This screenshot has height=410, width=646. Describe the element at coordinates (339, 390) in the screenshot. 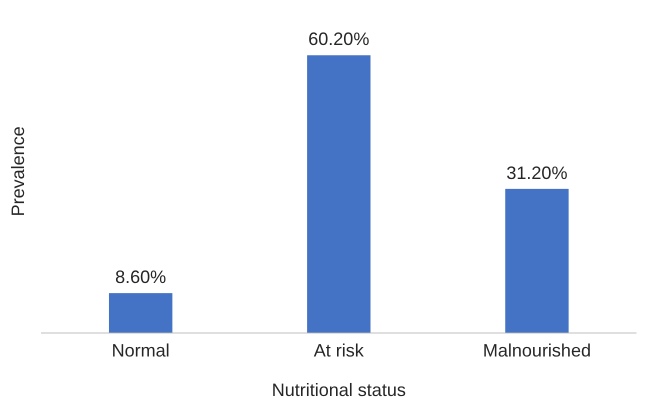

I see `x-axis-title: Nutritional status` at that location.